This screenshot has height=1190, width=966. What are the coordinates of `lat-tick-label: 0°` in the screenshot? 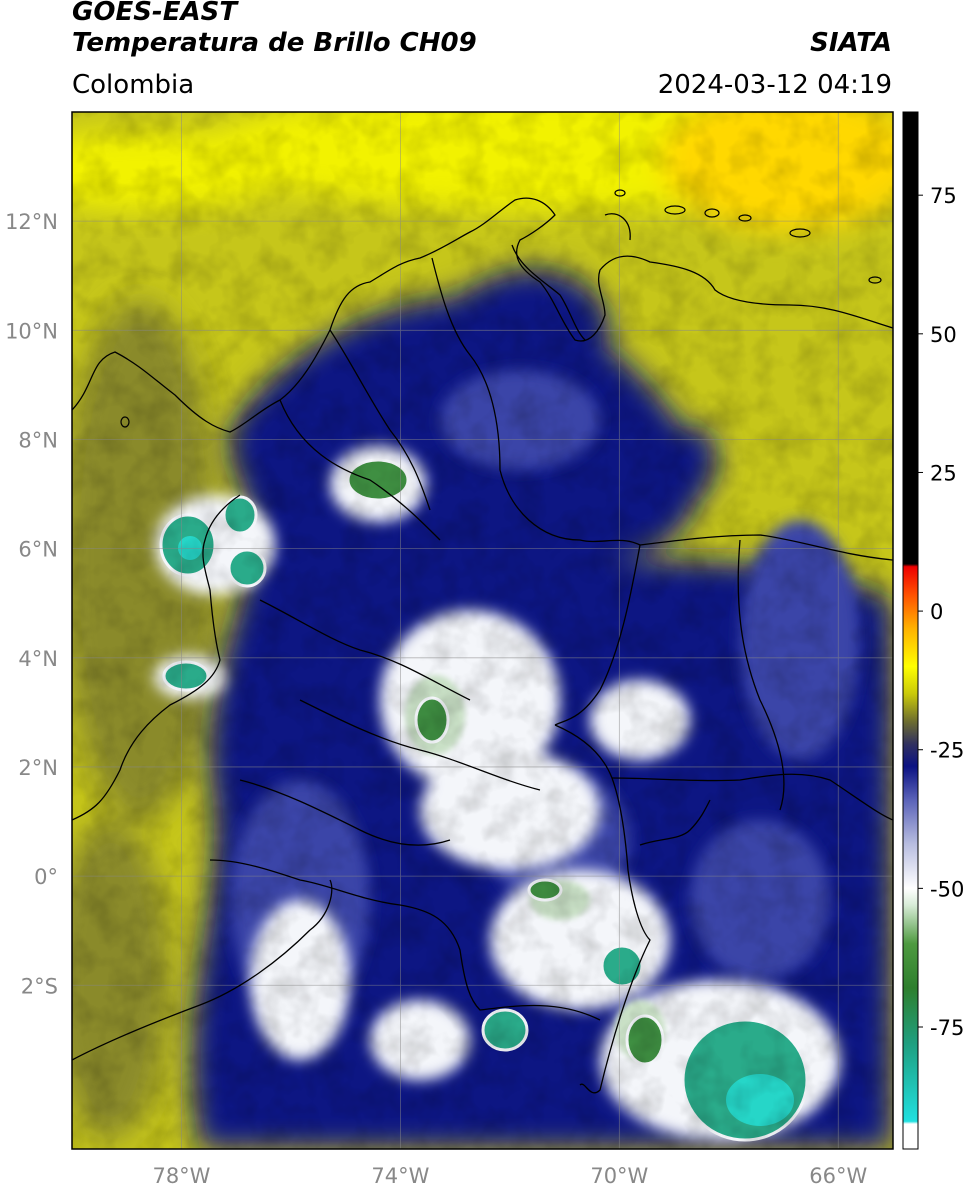 It's located at (46, 877).